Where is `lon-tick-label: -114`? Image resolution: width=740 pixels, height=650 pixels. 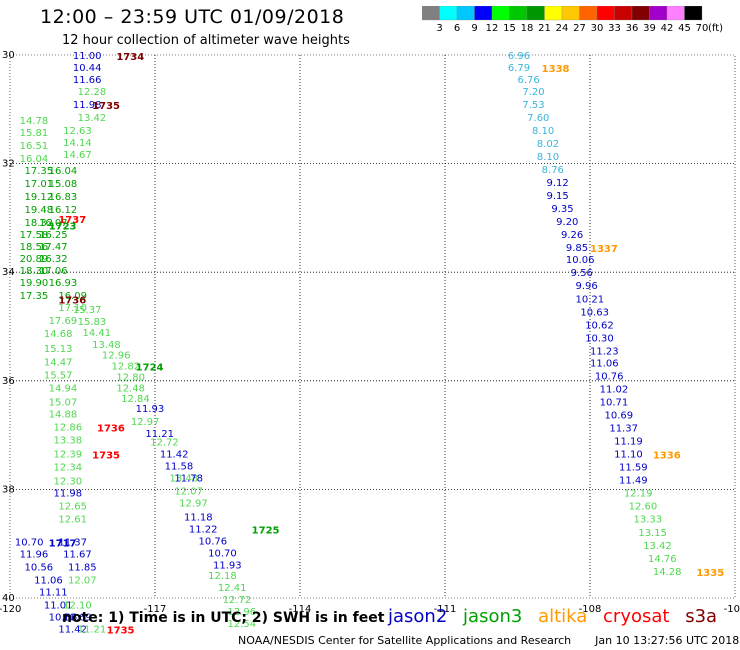 lon-tick-label: -114 is located at coordinates (300, 609).